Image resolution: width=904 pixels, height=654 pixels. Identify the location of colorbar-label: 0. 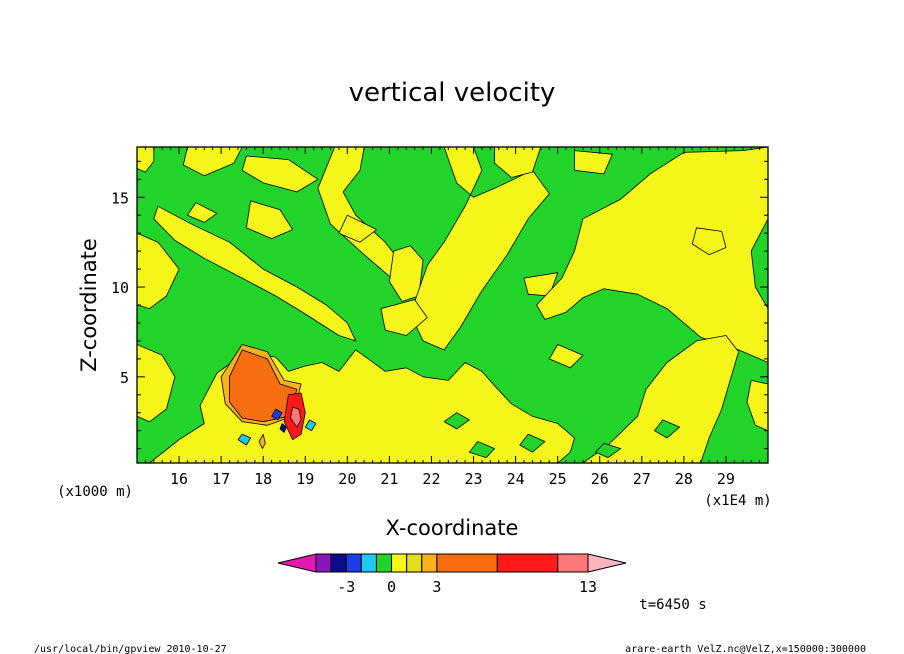
(391, 587).